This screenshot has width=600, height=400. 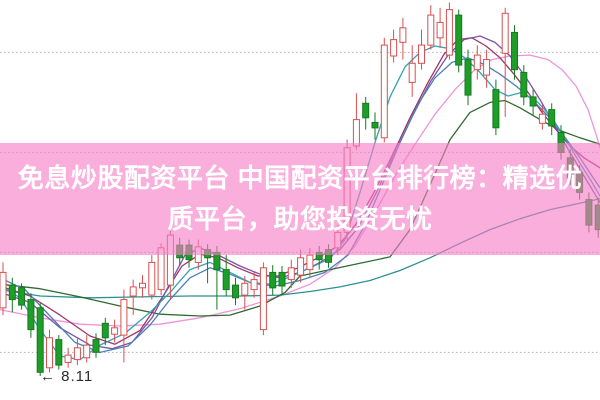 What do you see at coordinates (300, 178) in the screenshot?
I see `banner-line-1: 免息炒股配资平台 中国配资平台排行榜：精选优` at bounding box center [300, 178].